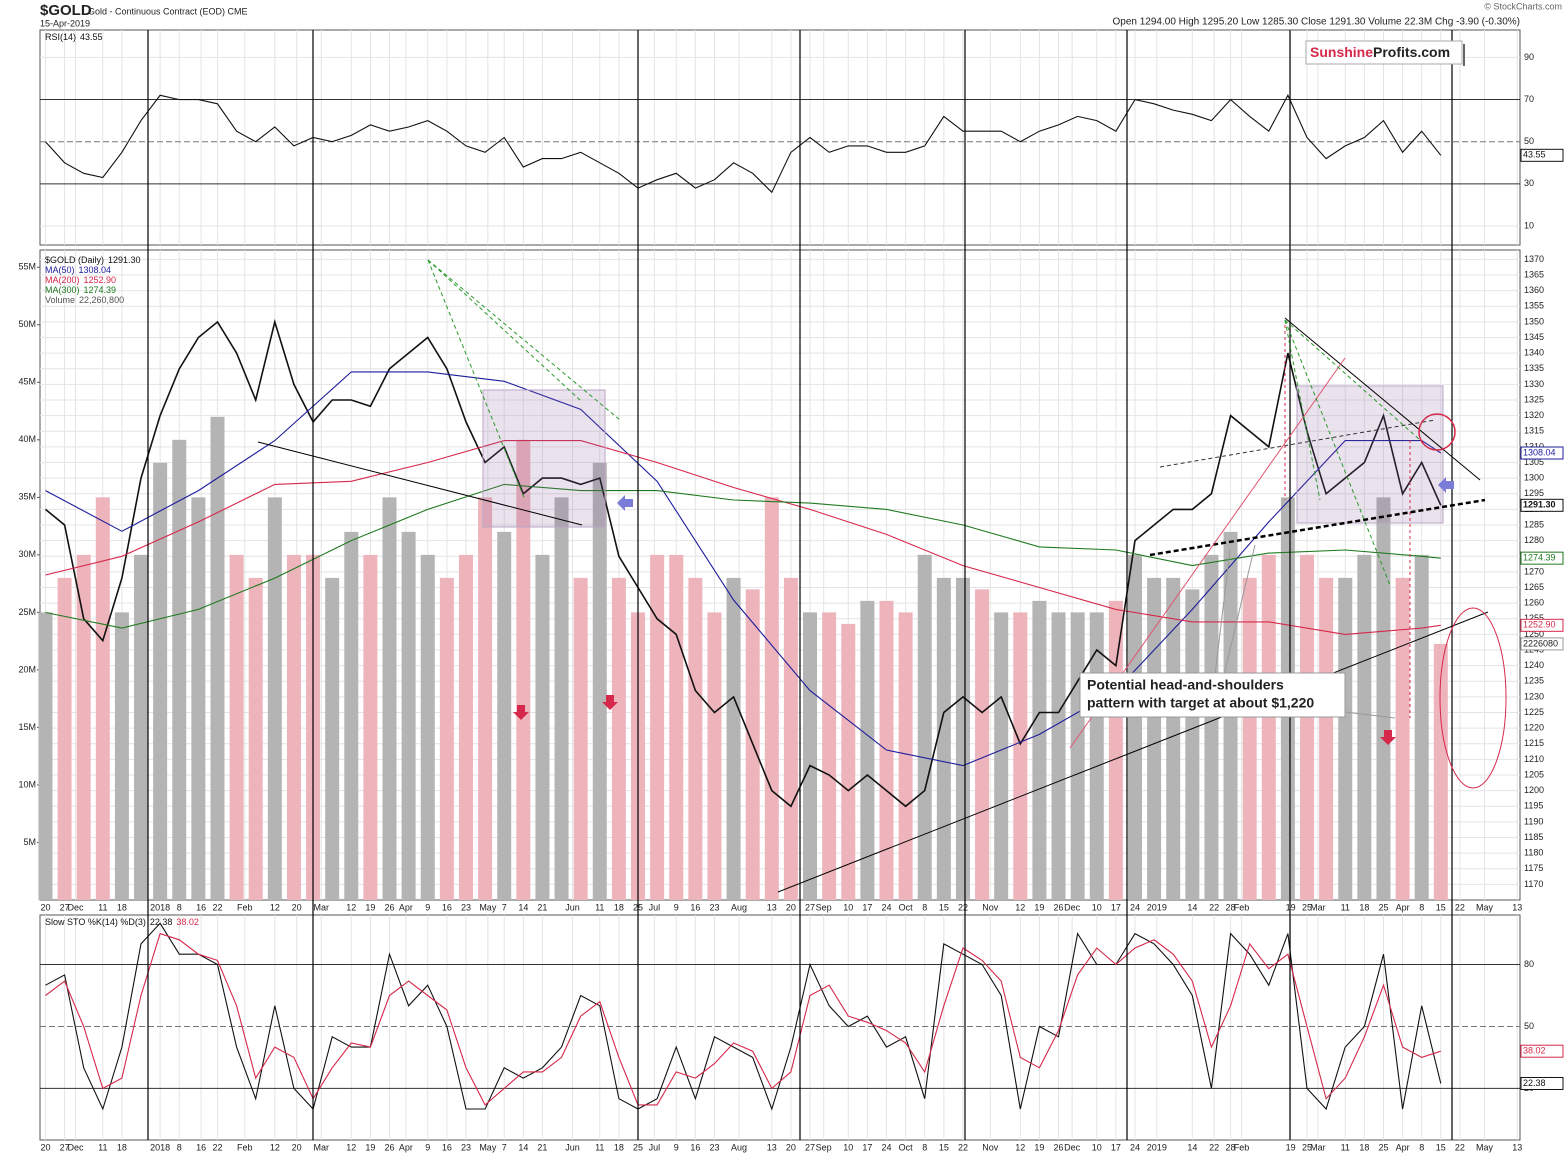 This screenshot has height=1157, width=1565. I want to click on logo-a: Sunshine, so click(1341, 52).